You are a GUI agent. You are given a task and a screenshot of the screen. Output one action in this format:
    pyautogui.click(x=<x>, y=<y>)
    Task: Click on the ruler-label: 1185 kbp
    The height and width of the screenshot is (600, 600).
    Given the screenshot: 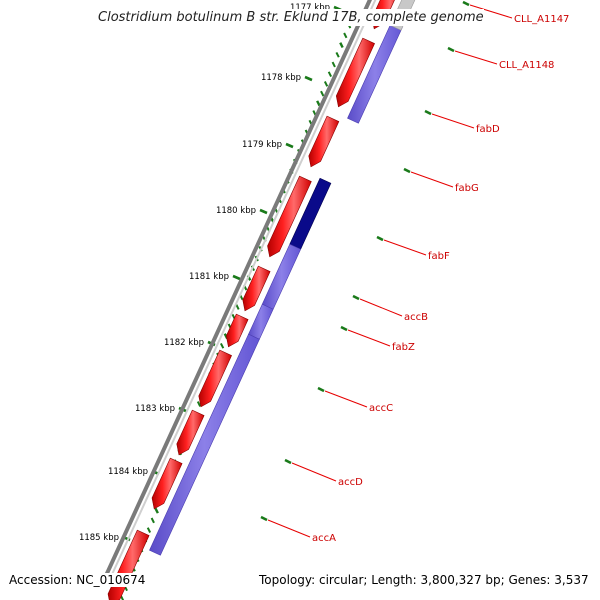 What is the action you would take?
    pyautogui.click(x=99, y=538)
    